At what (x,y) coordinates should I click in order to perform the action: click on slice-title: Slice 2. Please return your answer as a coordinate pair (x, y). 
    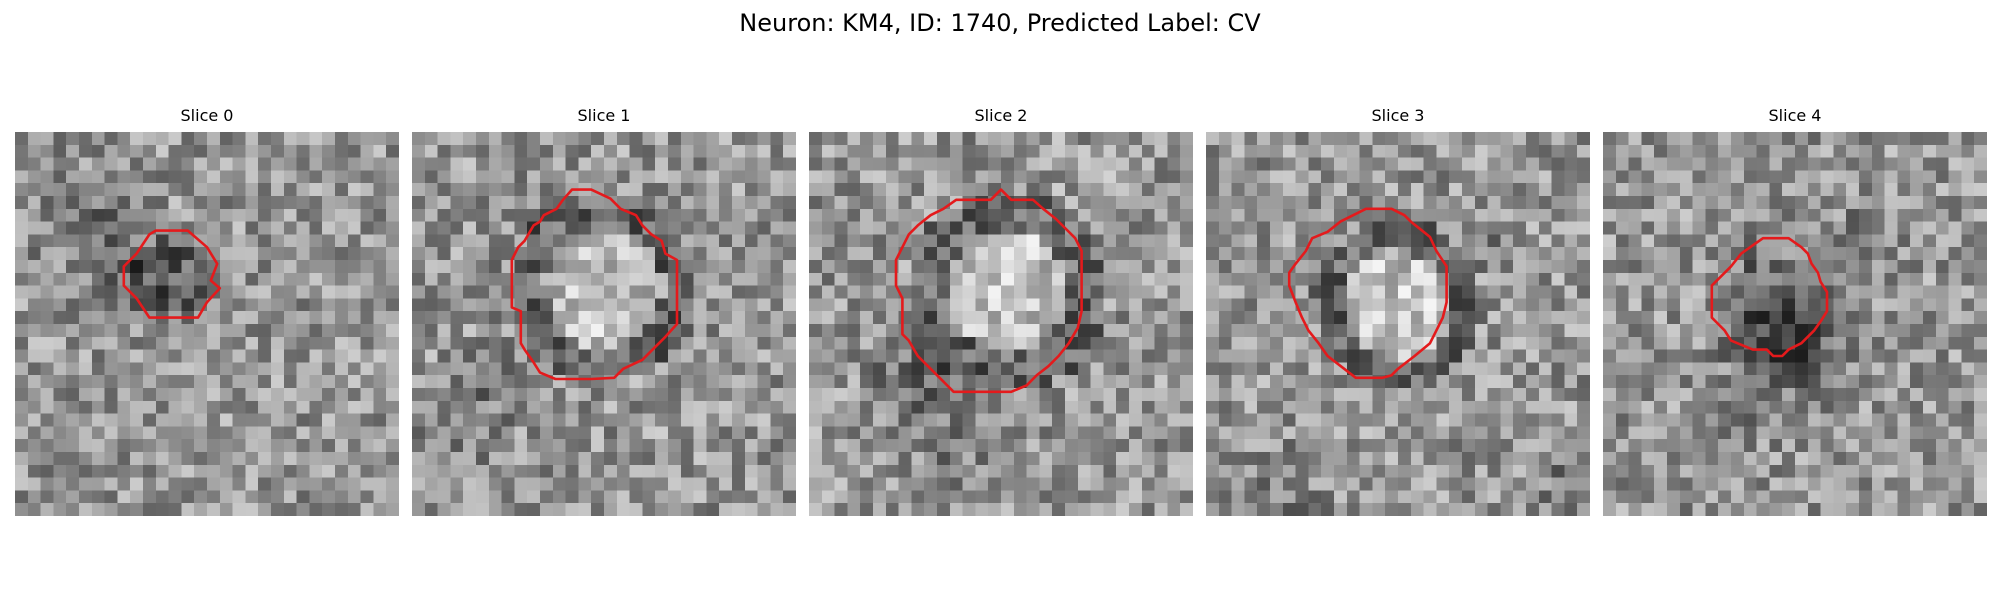
    Looking at the image, I should click on (1001, 115).